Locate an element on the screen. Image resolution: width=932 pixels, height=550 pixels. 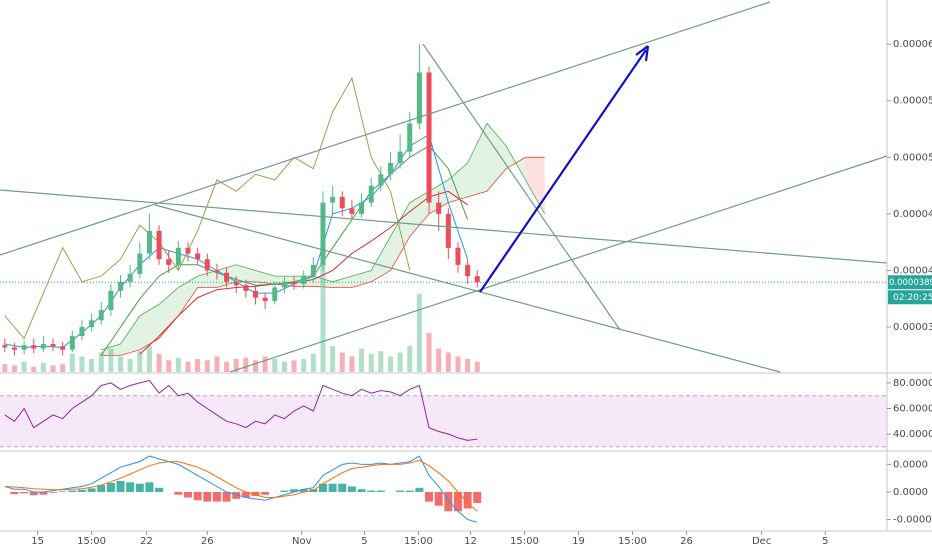
macd-line is located at coordinates (241, 489).